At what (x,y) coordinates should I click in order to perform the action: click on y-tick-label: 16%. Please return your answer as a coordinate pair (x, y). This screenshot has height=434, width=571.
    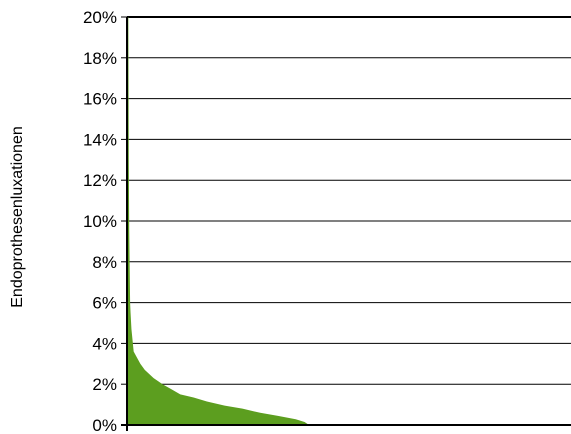
    Looking at the image, I should click on (100, 99).